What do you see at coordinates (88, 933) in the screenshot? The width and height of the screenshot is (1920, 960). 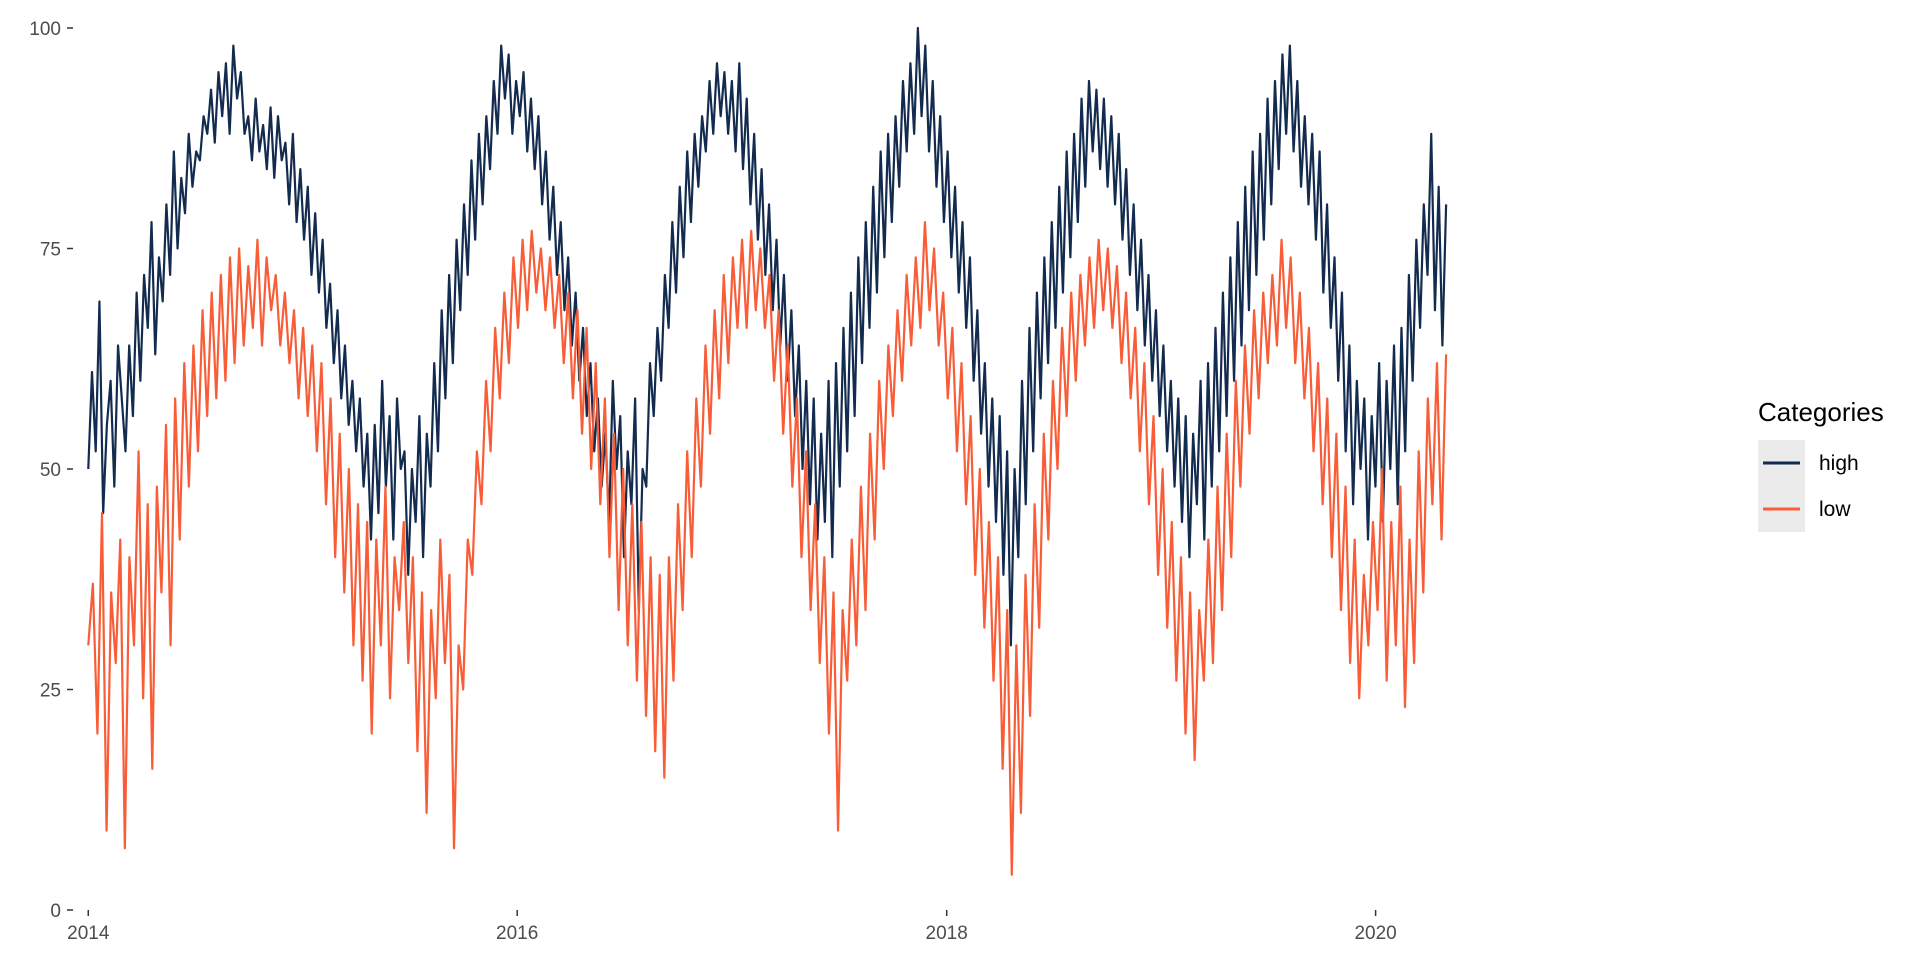 I see `x-tick-label: 2014` at bounding box center [88, 933].